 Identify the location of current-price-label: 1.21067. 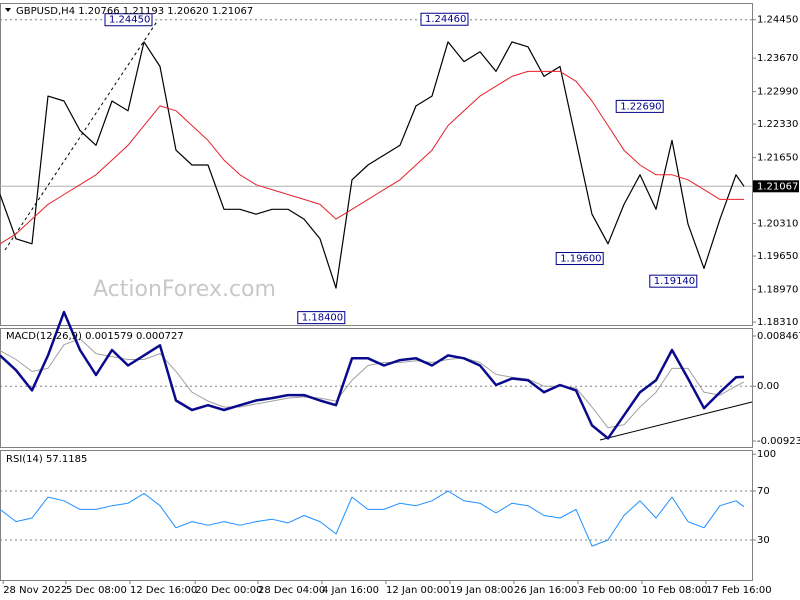
(777, 186).